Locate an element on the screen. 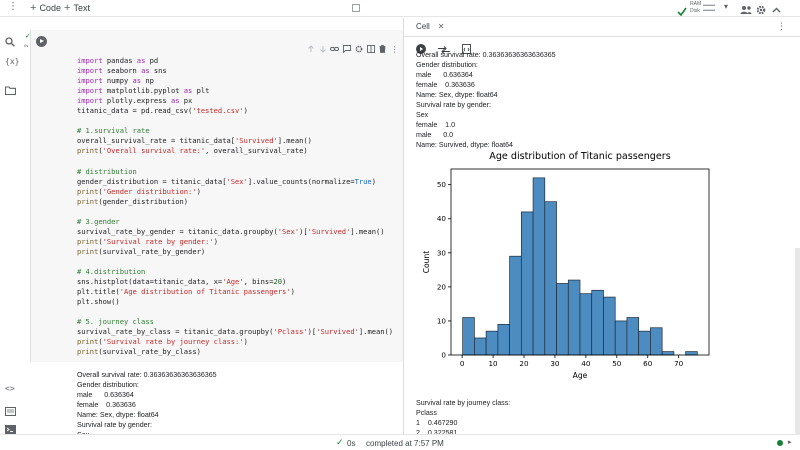 This screenshot has width=800, height=450. code-token: numpy is located at coordinates (117, 81).